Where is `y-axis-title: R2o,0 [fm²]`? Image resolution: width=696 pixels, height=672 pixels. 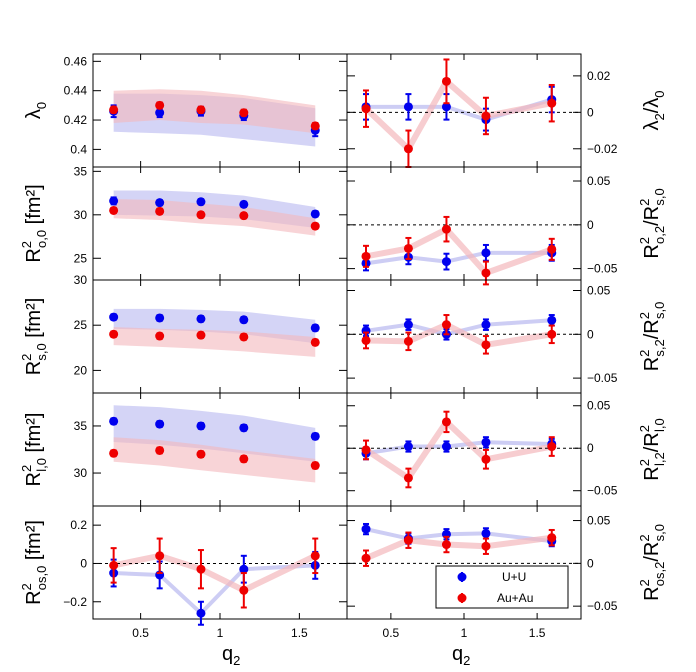
y-axis-title: R2o,0 [fm²] is located at coordinates (34, 223).